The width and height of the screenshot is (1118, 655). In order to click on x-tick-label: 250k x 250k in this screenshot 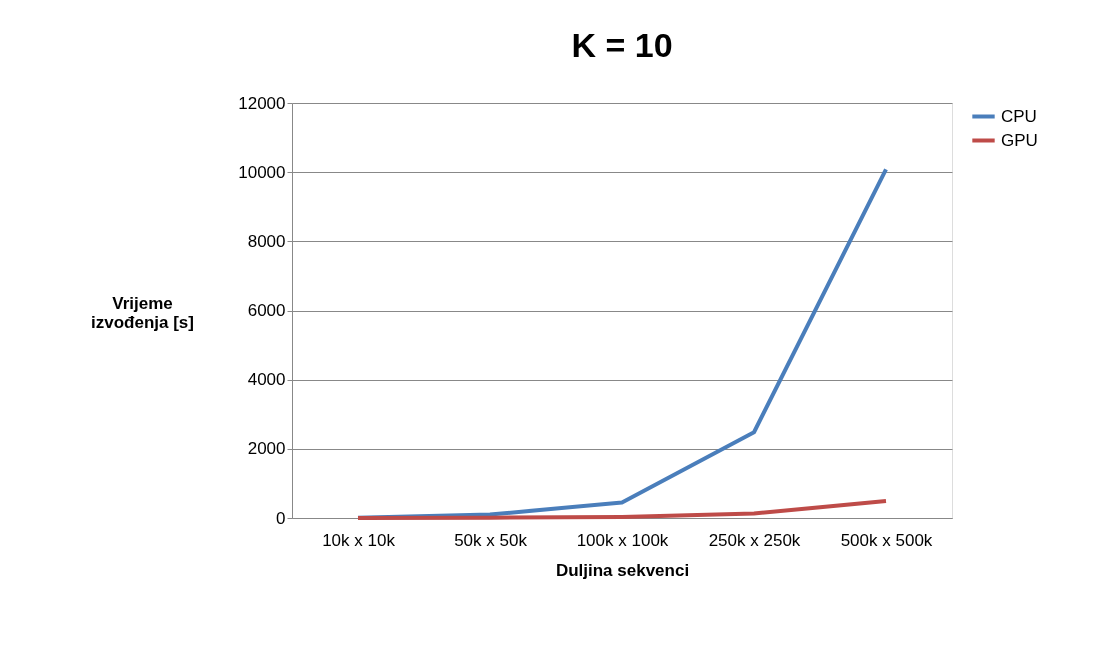, I will do `click(754, 540)`.